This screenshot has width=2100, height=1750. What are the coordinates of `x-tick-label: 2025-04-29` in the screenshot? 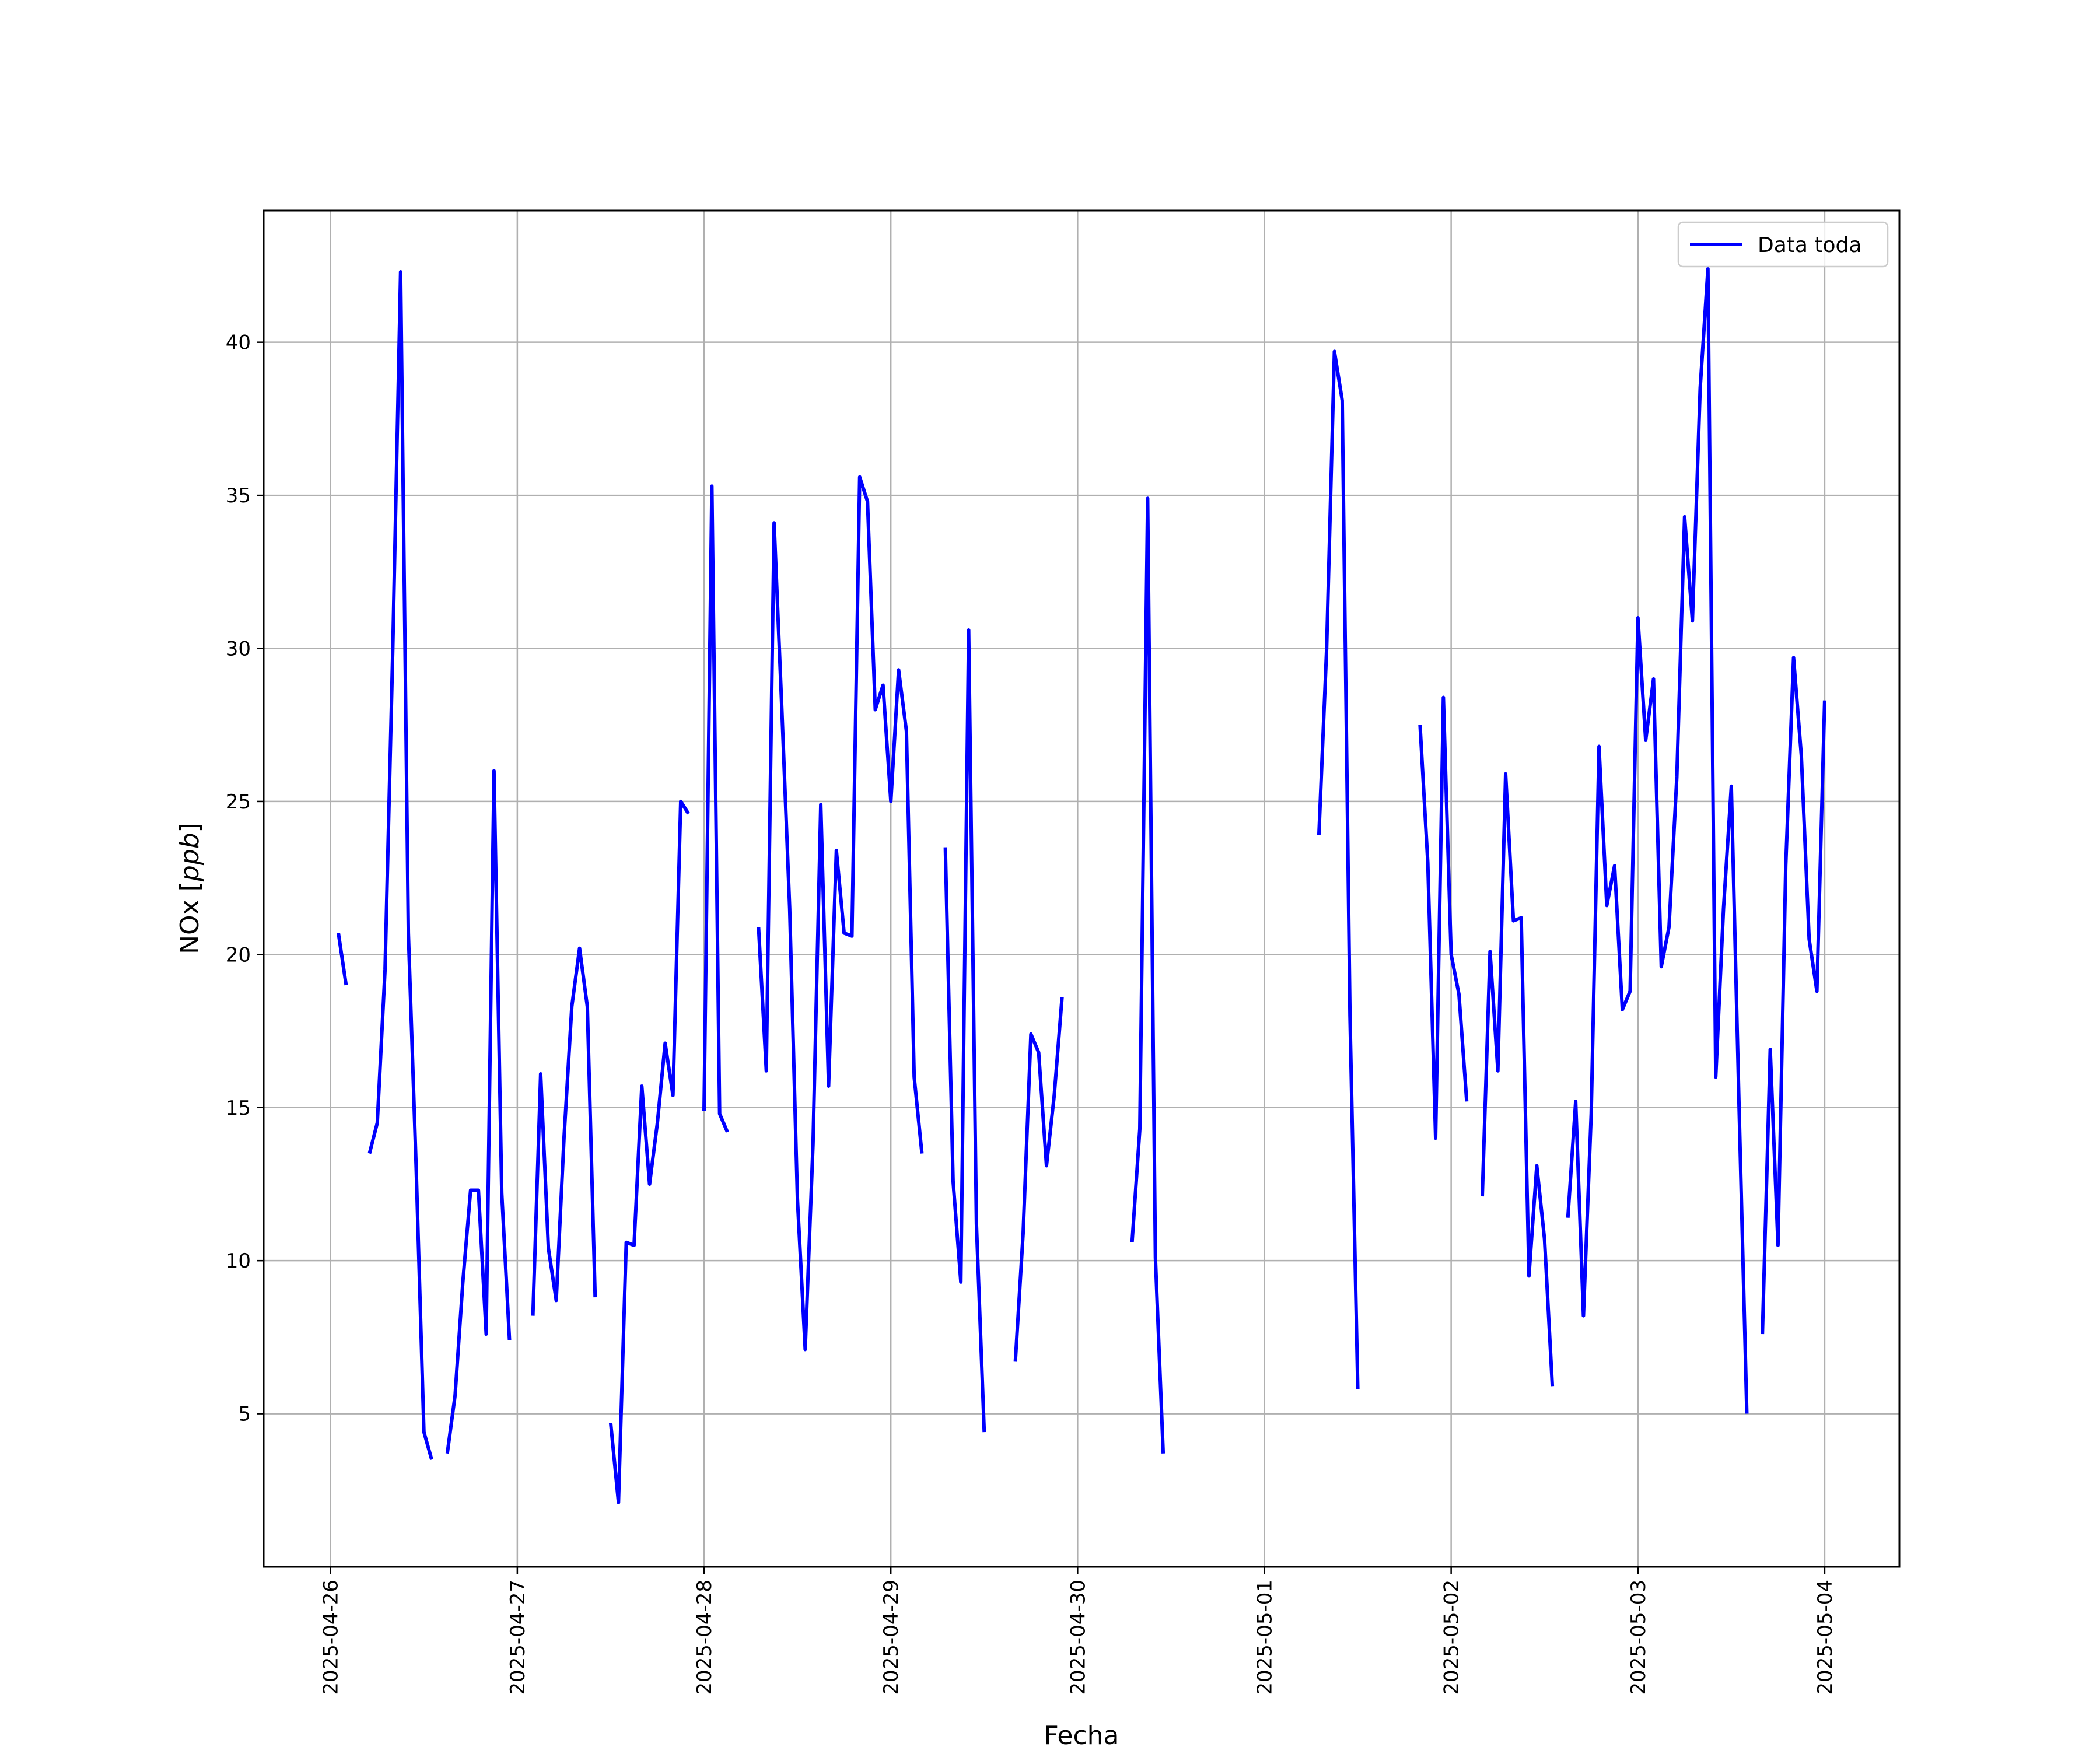 It's located at (891, 1637).